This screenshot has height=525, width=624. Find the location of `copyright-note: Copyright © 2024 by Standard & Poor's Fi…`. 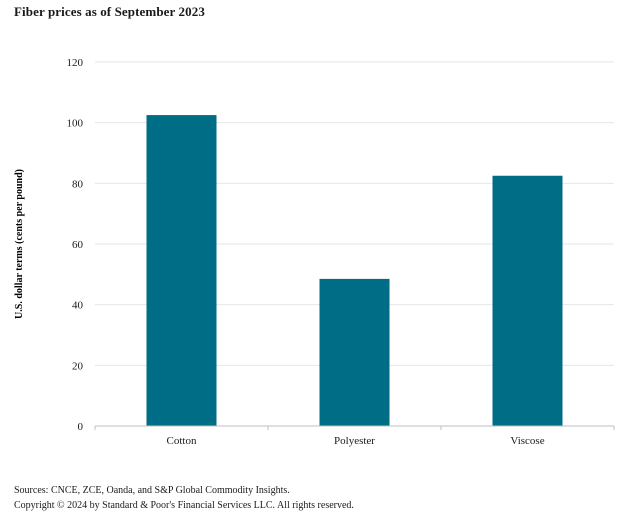

copyright-note: Copyright © 2024 by Standard & Poor's Fi… is located at coordinates (184, 505).